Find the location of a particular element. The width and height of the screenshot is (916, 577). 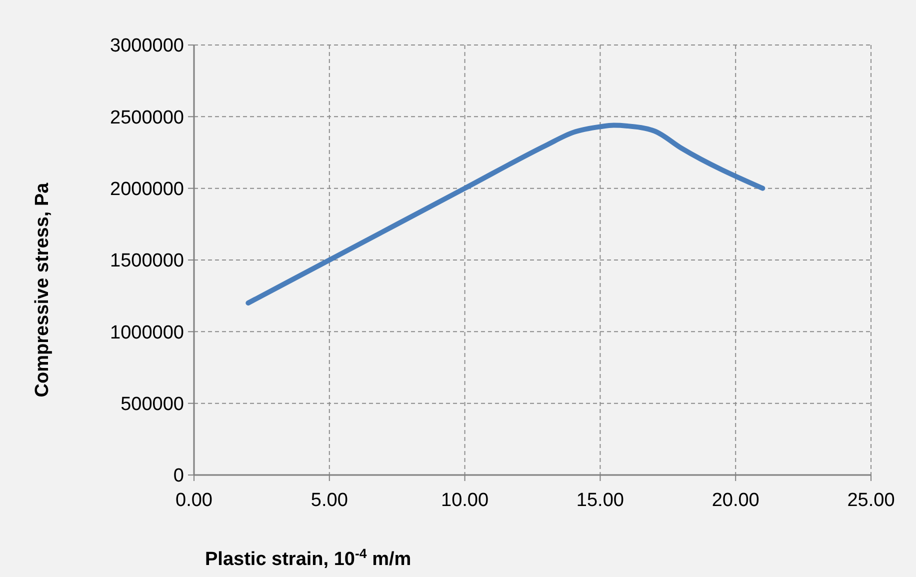

x-tick-label: 10.00 is located at coordinates (465, 500).